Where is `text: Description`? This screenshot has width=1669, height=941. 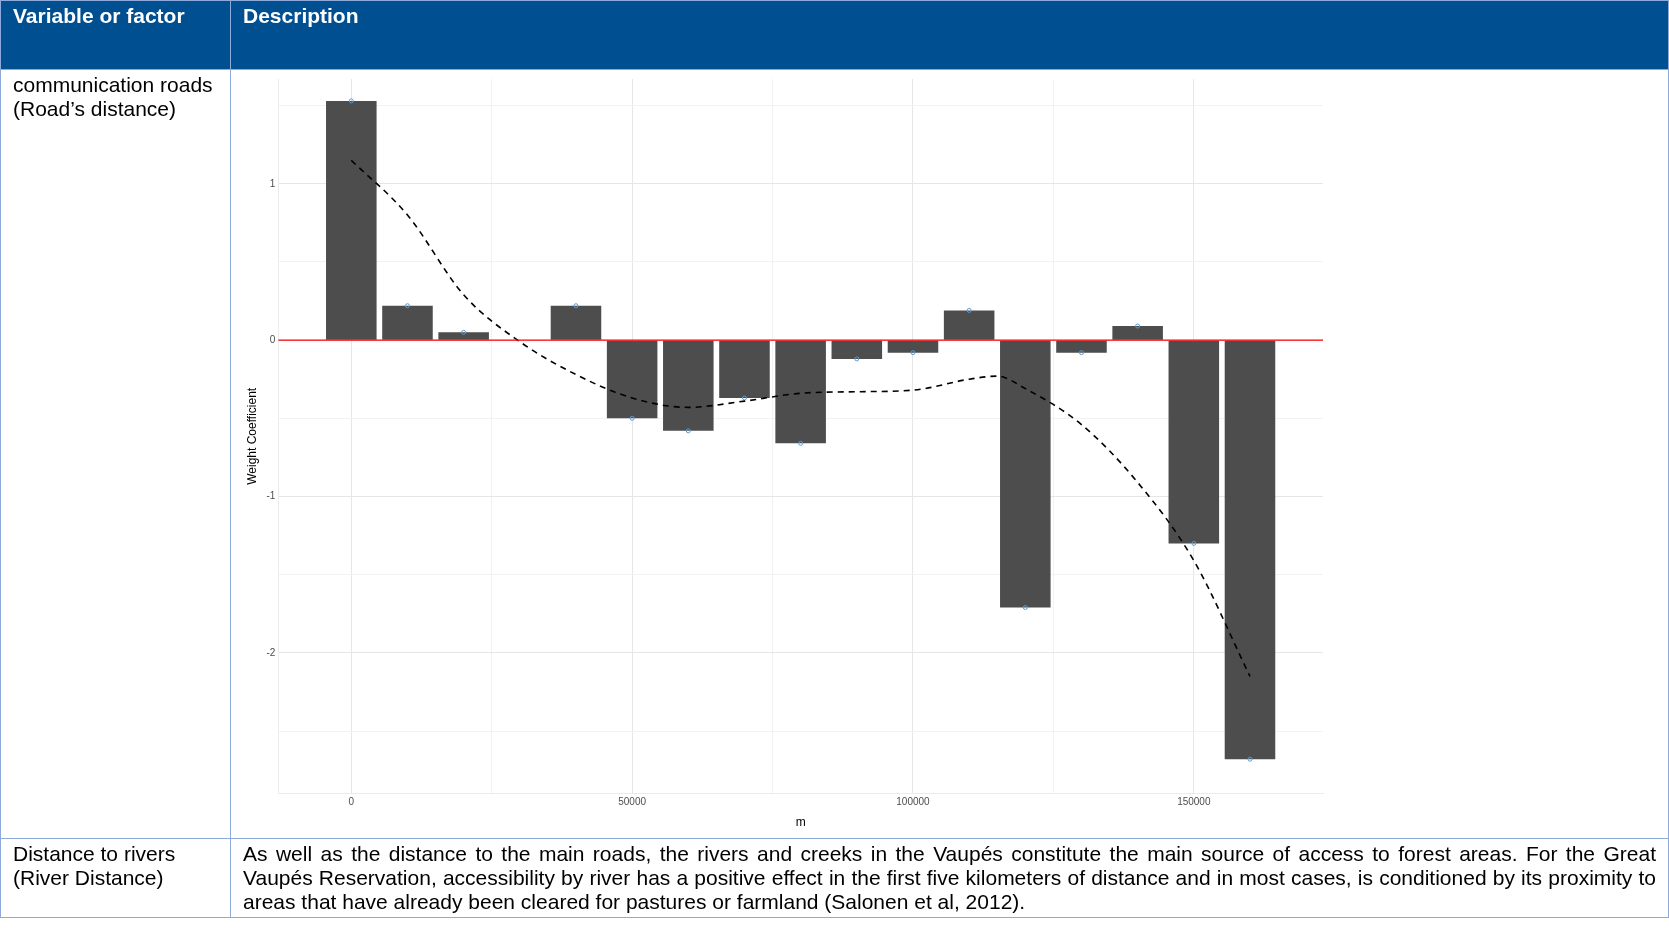
text: Description is located at coordinates (949, 35).